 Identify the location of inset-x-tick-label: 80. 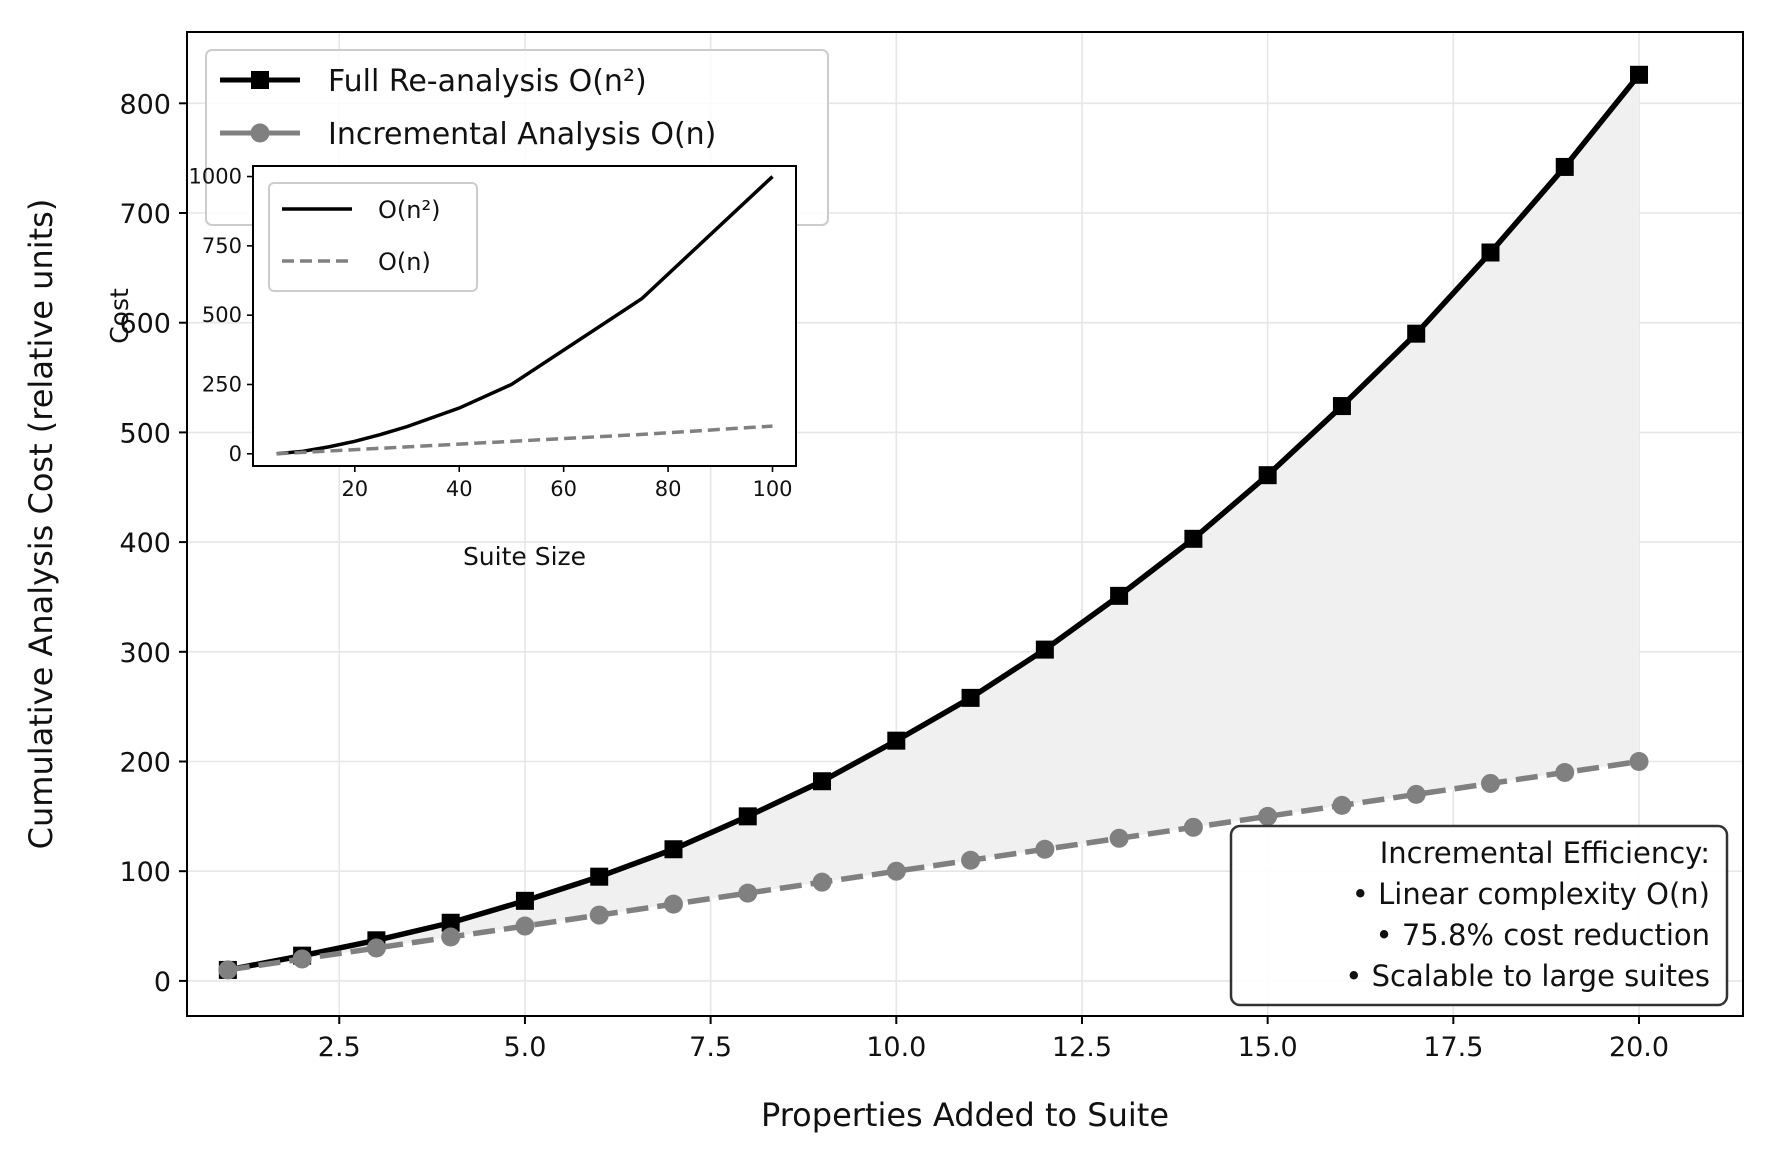
(668, 489).